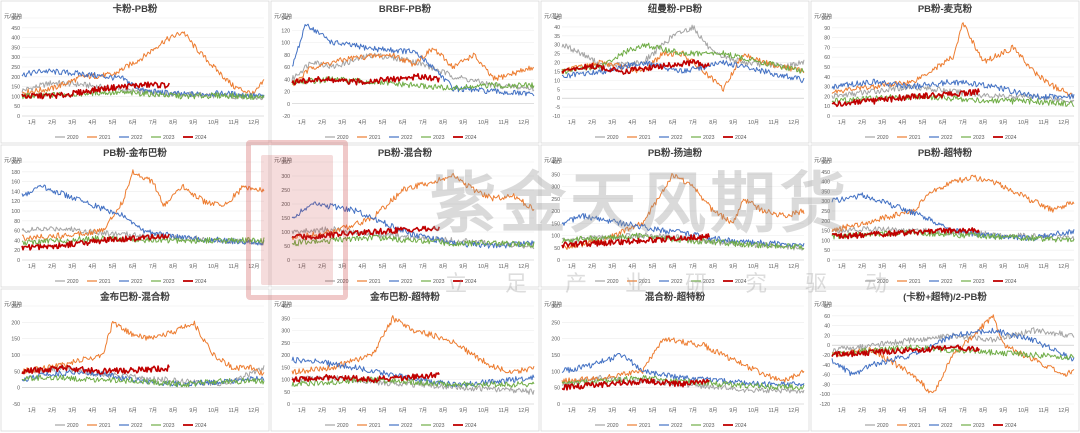  Describe the element at coordinates (557, 108) in the screenshot. I see `y-tick-label: -5` at that location.